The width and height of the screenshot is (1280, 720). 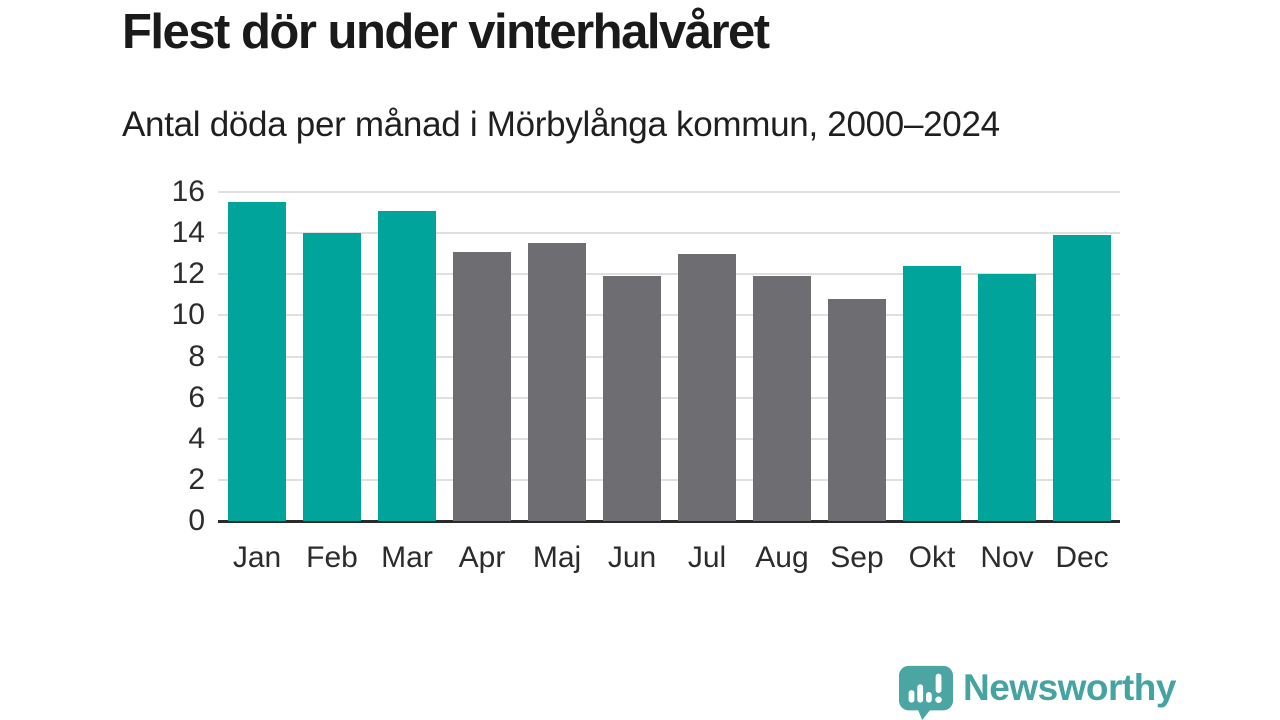 I want to click on x-tick-label-mar: Mar, so click(x=407, y=557).